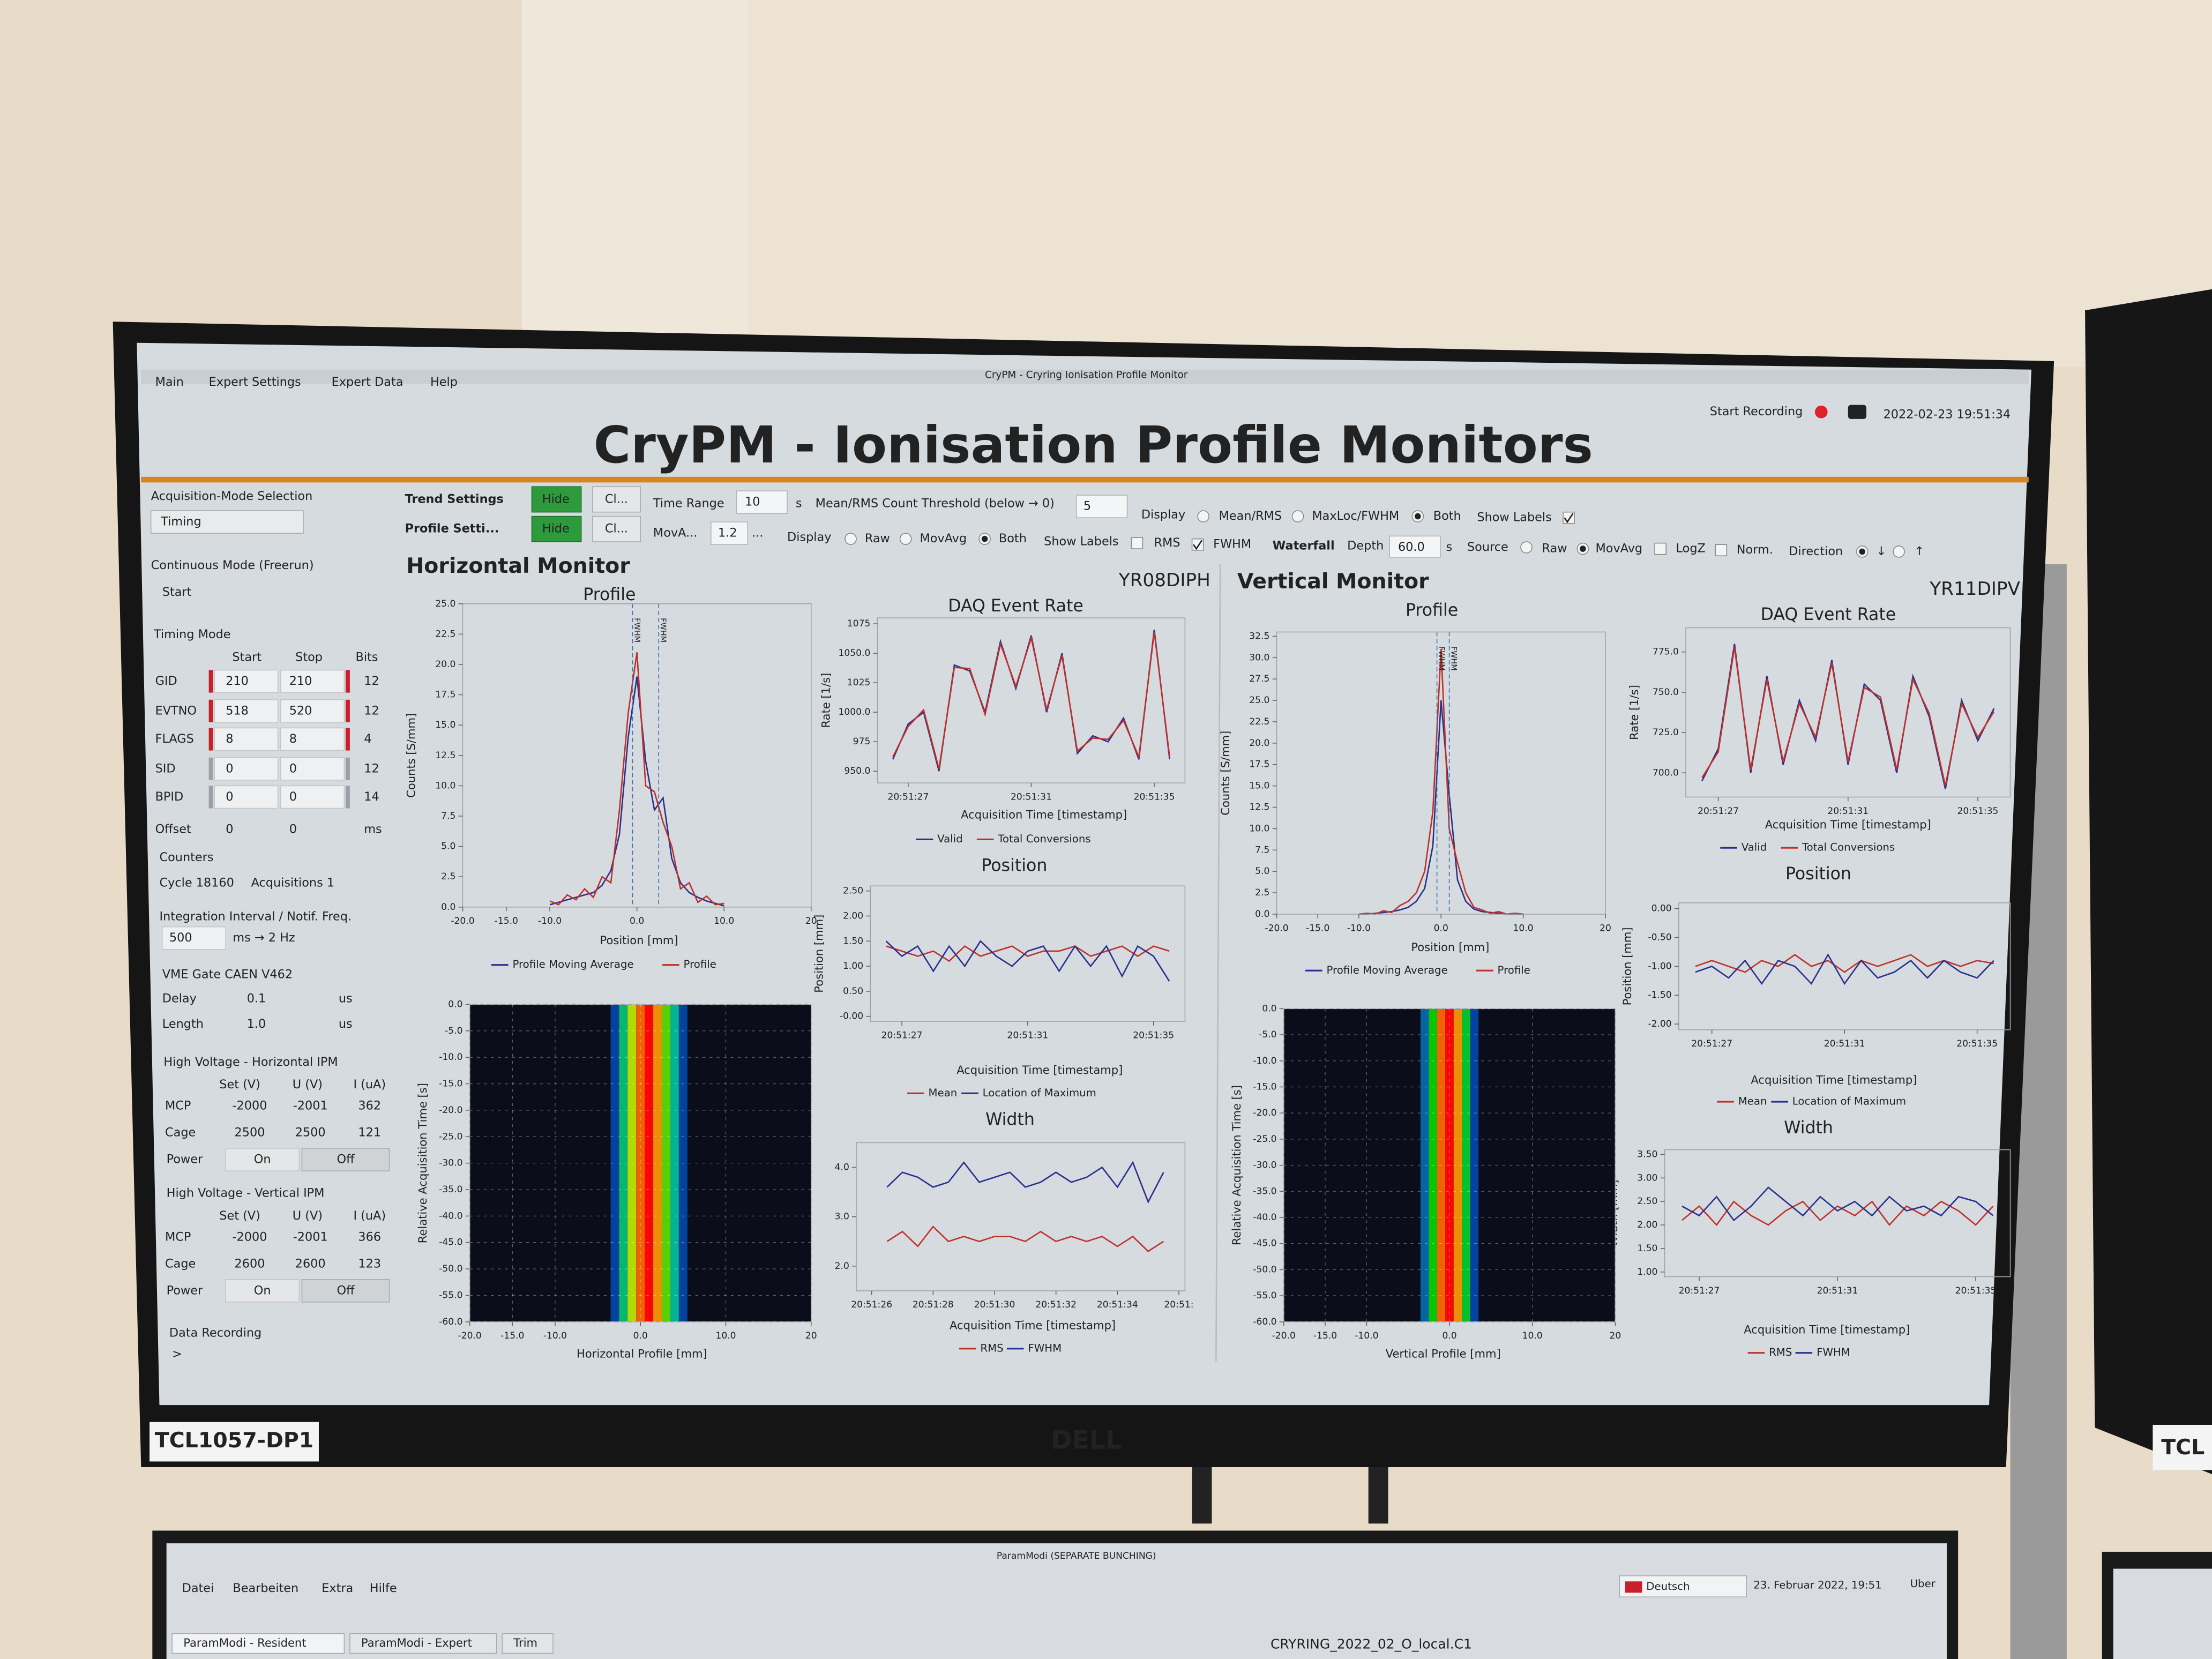 This screenshot has width=2212, height=1659. I want to click on label: ParamModi - Expert, so click(416, 1642).